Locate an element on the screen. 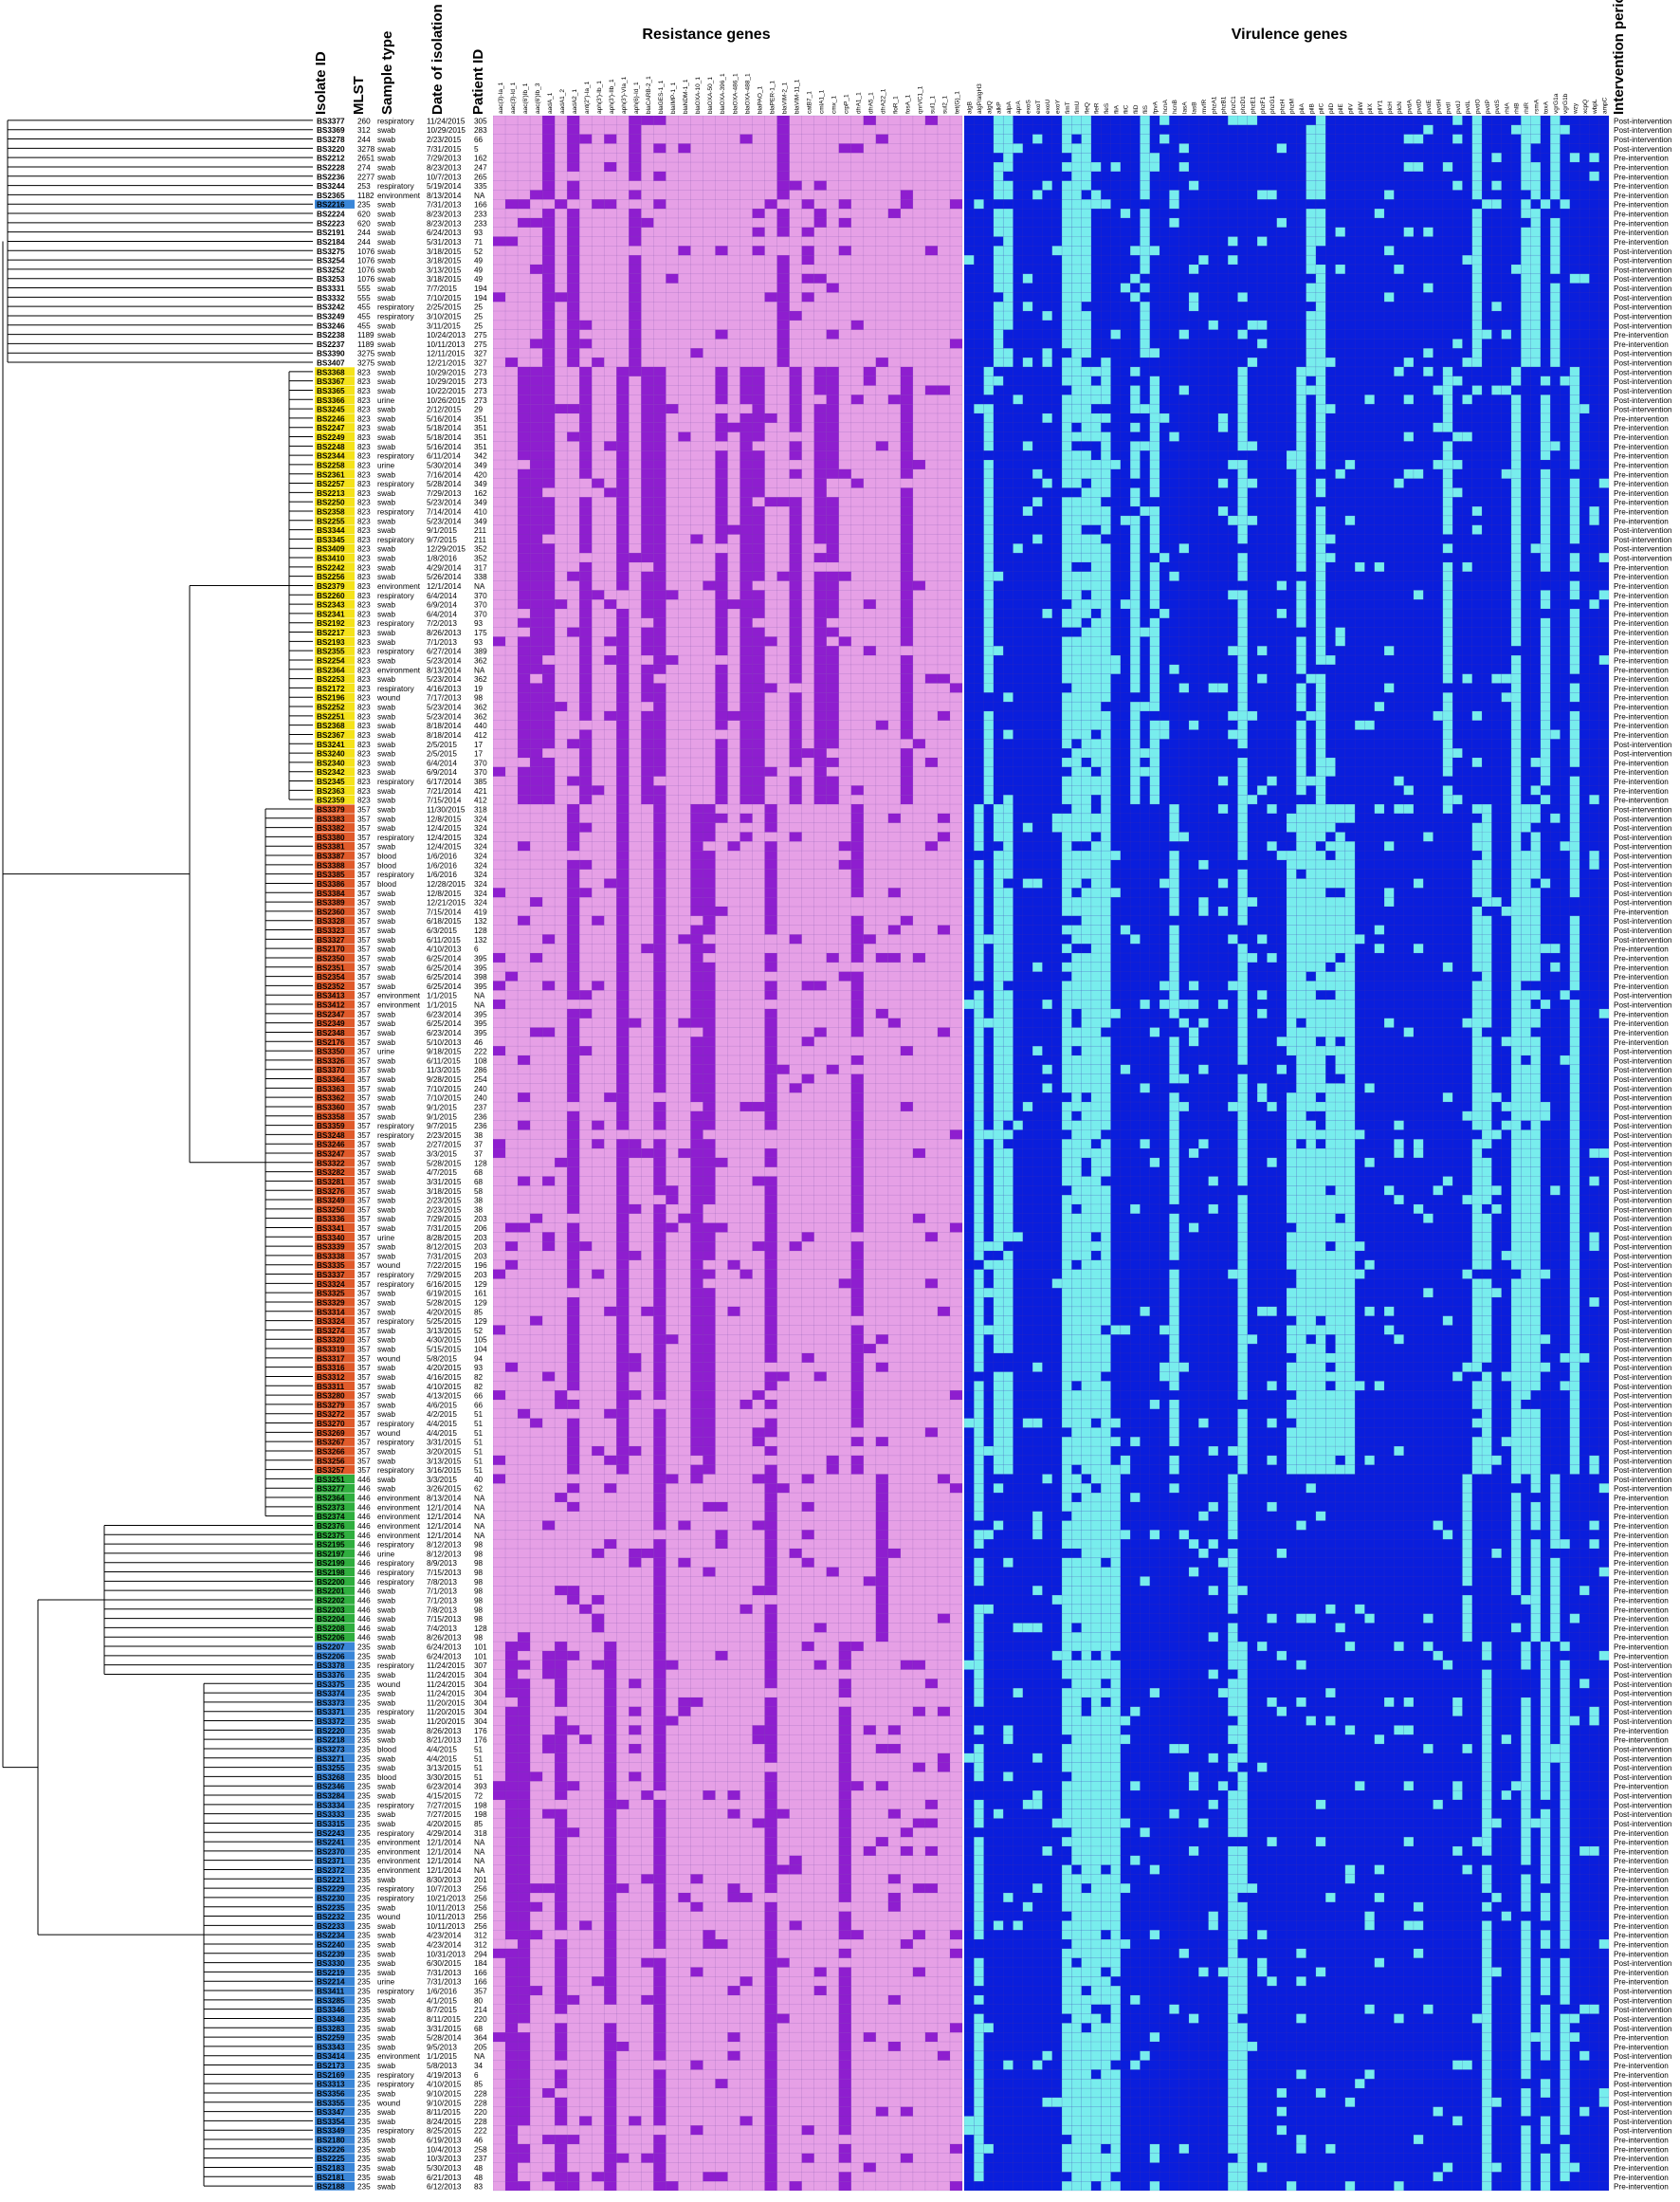 Image resolution: width=1680 pixels, height=2202 pixels. isolate-id: BS3332 is located at coordinates (331, 298).